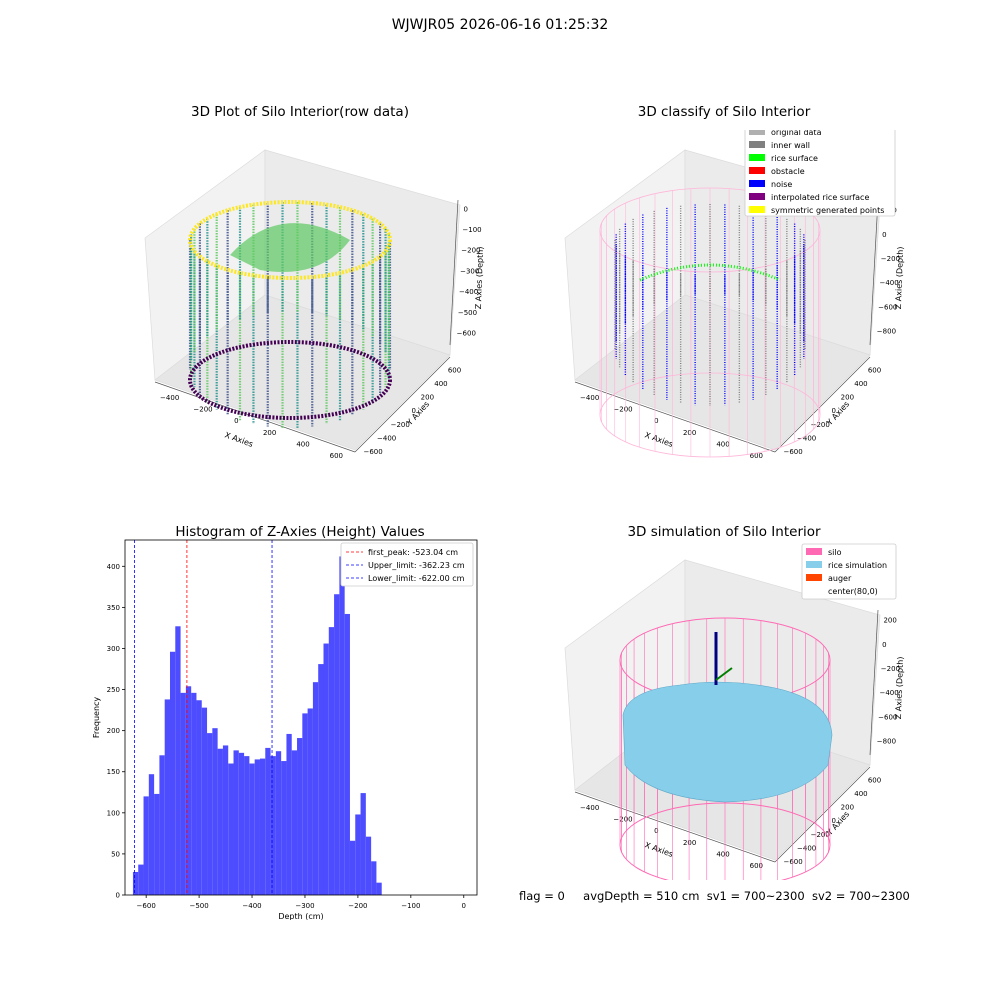 The height and width of the screenshot is (1000, 1000). What do you see at coordinates (840, 578) in the screenshot?
I see `legend-label: auger` at bounding box center [840, 578].